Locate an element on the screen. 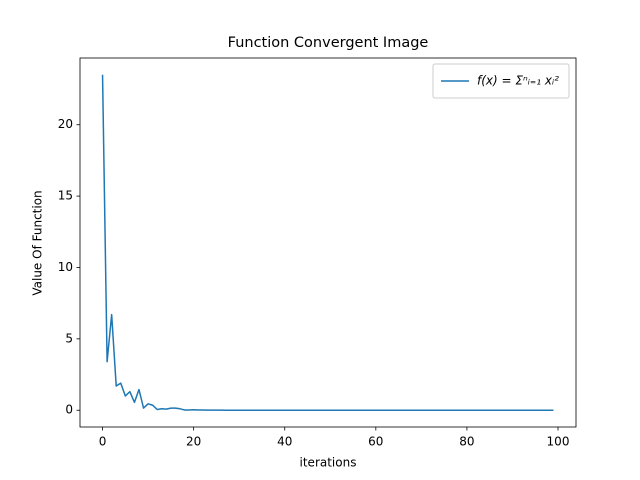 This screenshot has width=640, height=480. chart-title: Function Convergent Image is located at coordinates (328, 43).